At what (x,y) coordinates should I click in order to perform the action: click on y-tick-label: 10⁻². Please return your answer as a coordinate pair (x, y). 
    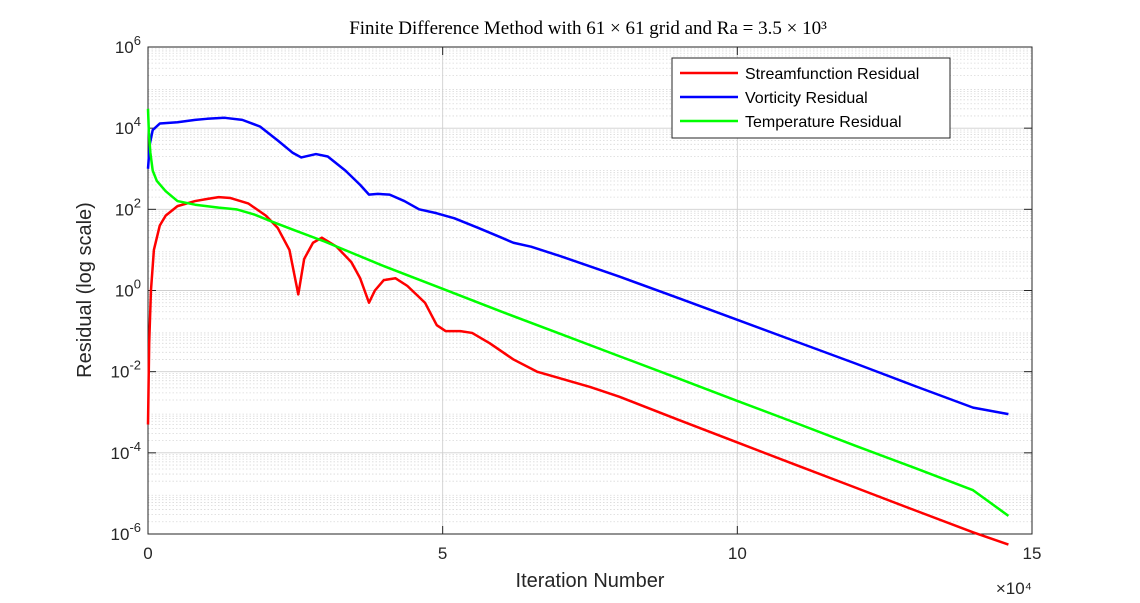
    Looking at the image, I should click on (126, 370).